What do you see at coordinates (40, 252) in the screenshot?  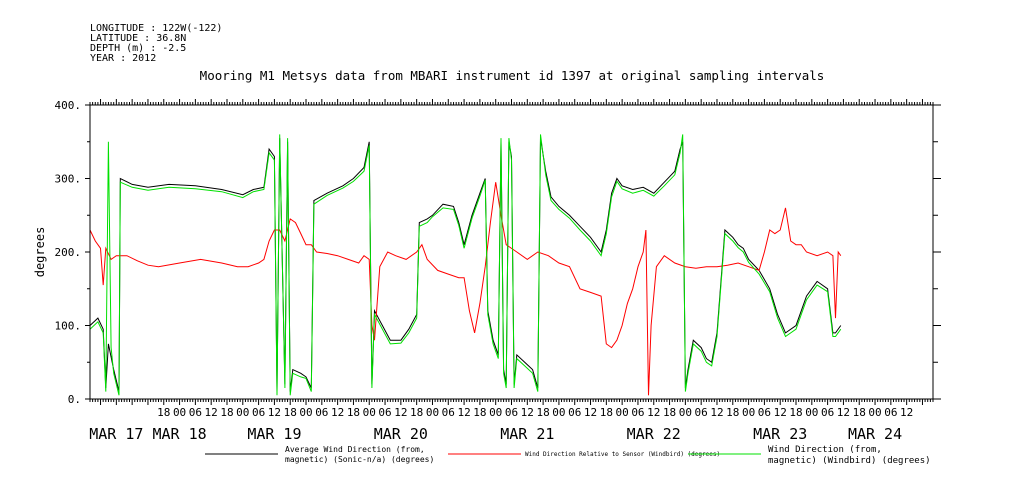 I see `y-axis-label: degrees` at bounding box center [40, 252].